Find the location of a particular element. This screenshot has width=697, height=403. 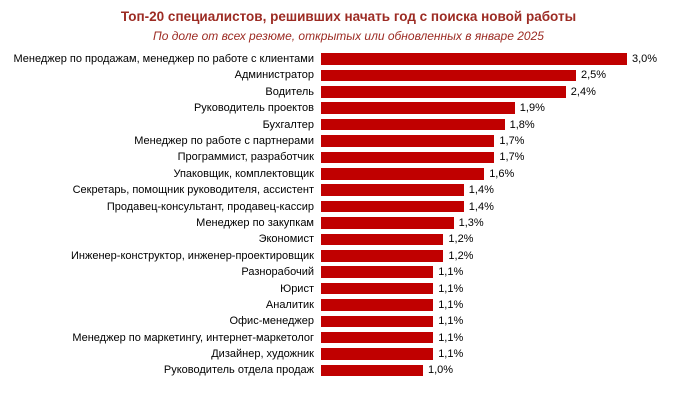

chart-row: Офис-менеджер 1,1% is located at coordinates (348, 321).